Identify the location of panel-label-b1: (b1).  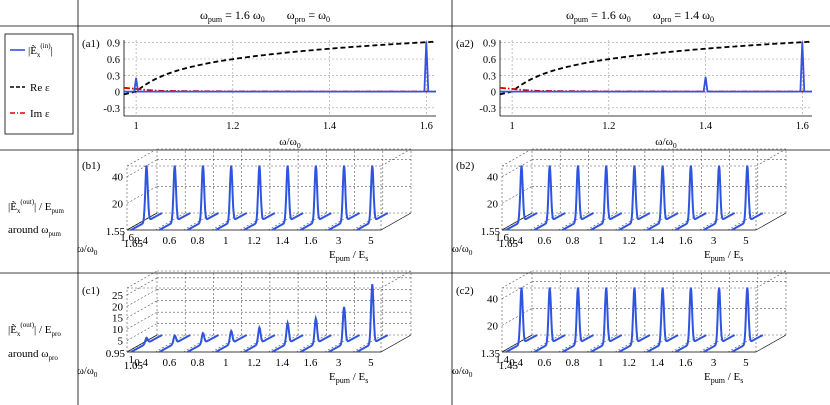
(91, 166).